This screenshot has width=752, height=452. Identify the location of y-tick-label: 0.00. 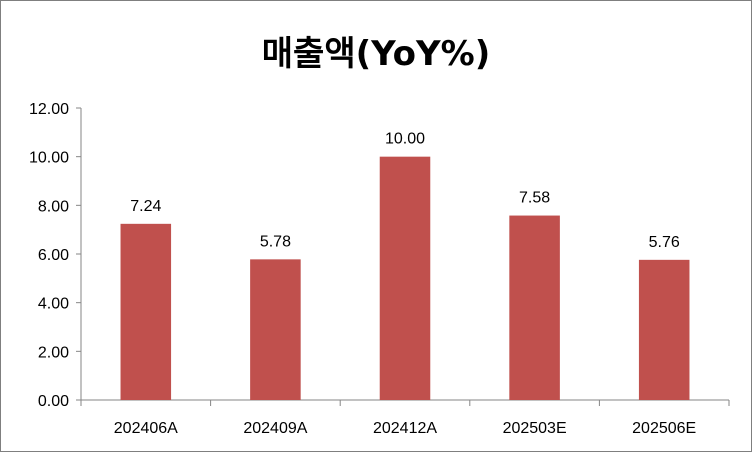
(53, 401).